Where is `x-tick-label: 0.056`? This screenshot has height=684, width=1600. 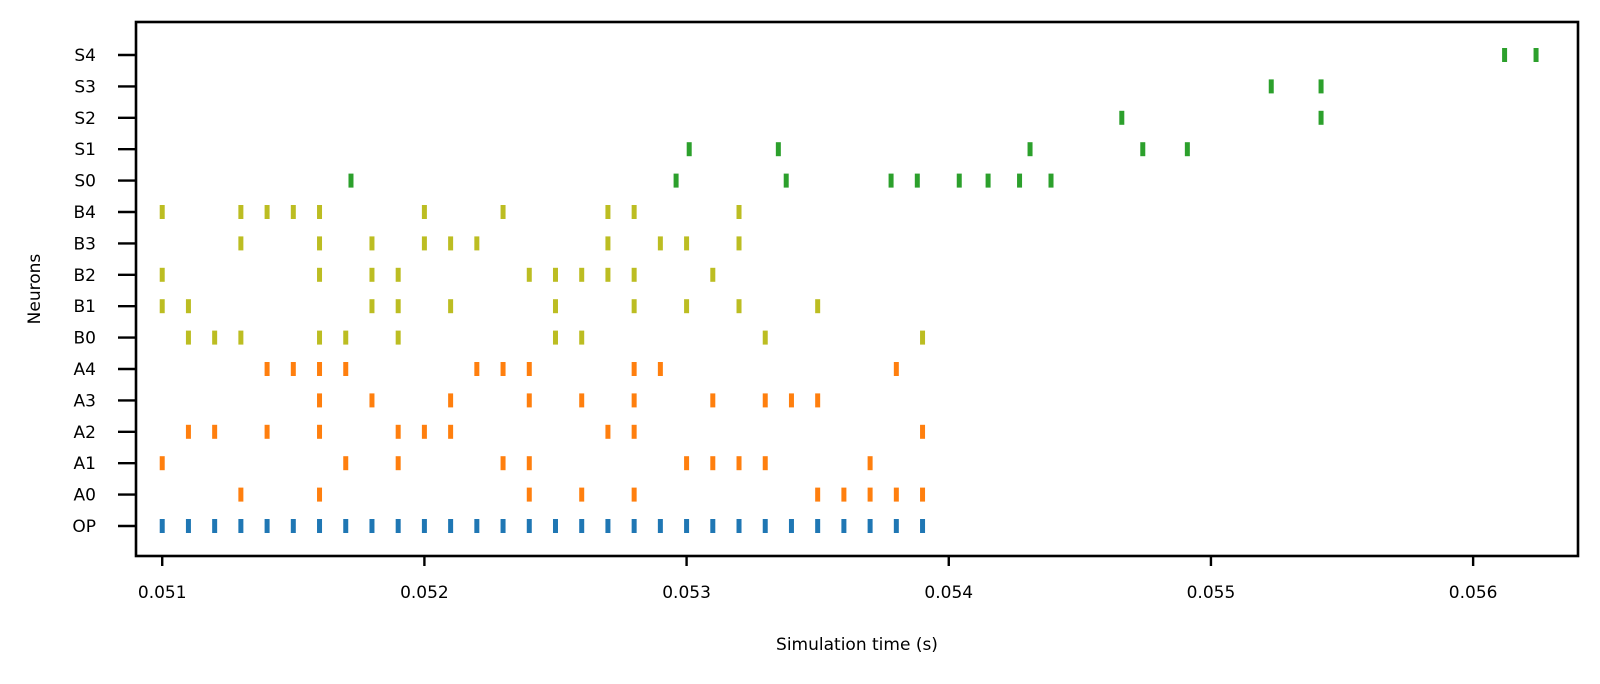
x-tick-label: 0.056 is located at coordinates (1473, 593).